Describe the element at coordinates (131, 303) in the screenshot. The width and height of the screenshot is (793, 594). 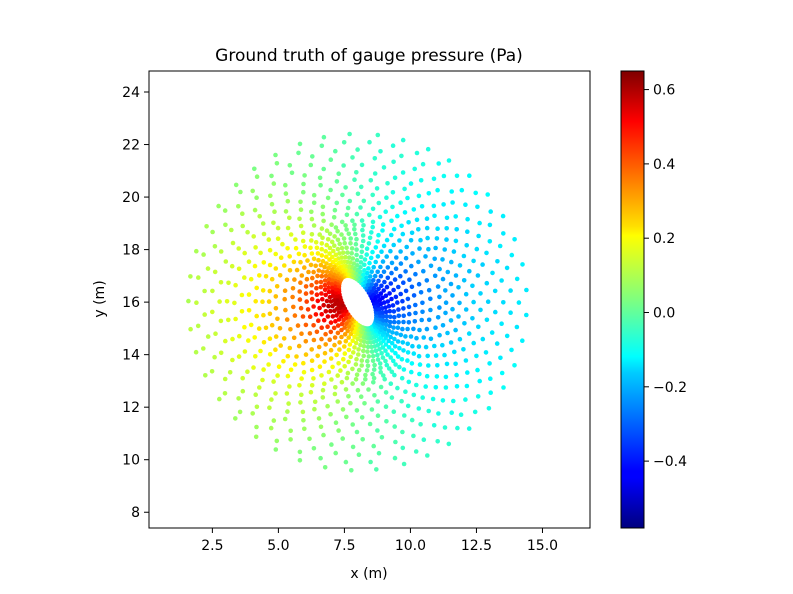
I see `y-tick-label: 16` at that location.